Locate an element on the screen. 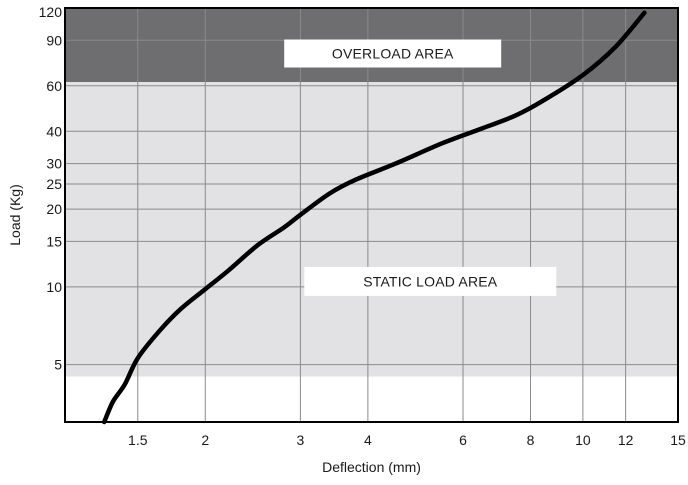 The width and height of the screenshot is (688, 485). x-tick-label: 15 is located at coordinates (678, 440).